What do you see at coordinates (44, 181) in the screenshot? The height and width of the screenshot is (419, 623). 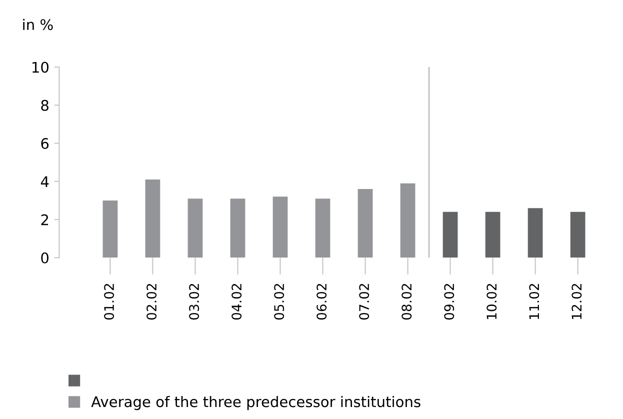 I see `y-tick-label: 4` at bounding box center [44, 181].